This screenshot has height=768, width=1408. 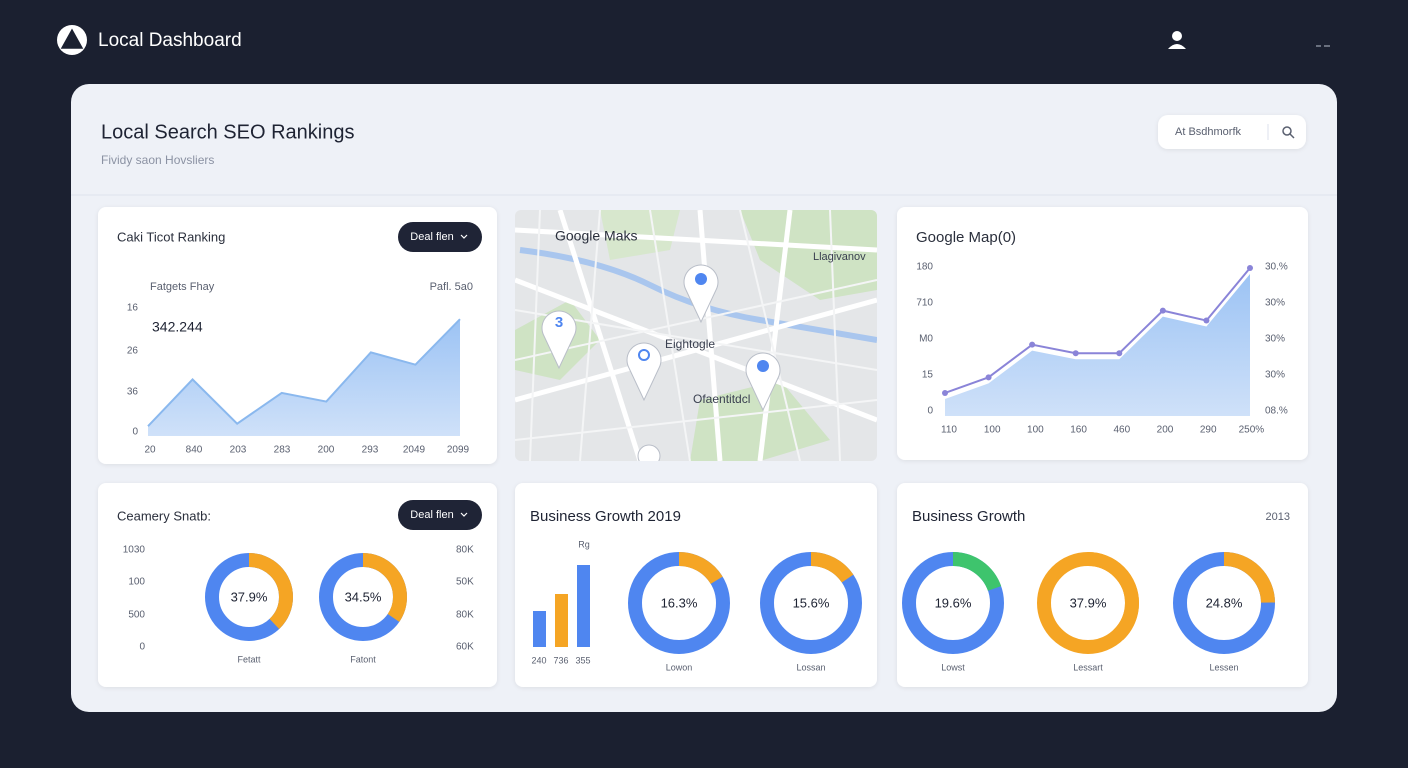 I want to click on y-tick-label: 36, so click(x=133, y=392).